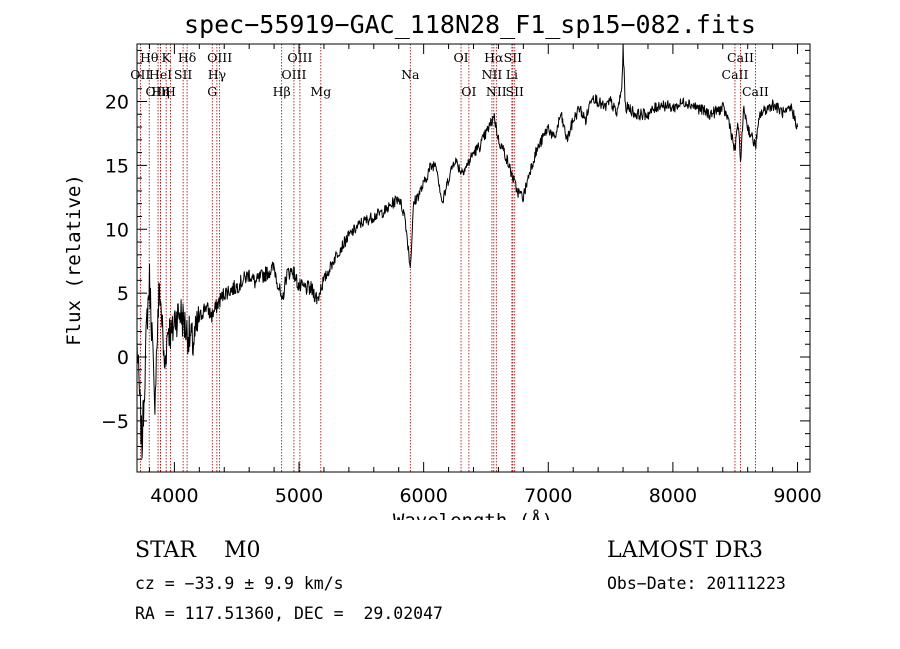 Image resolution: width=900 pixels, height=649 pixels. Describe the element at coordinates (494, 57) in the screenshot. I see `marker-label: Hα` at that location.